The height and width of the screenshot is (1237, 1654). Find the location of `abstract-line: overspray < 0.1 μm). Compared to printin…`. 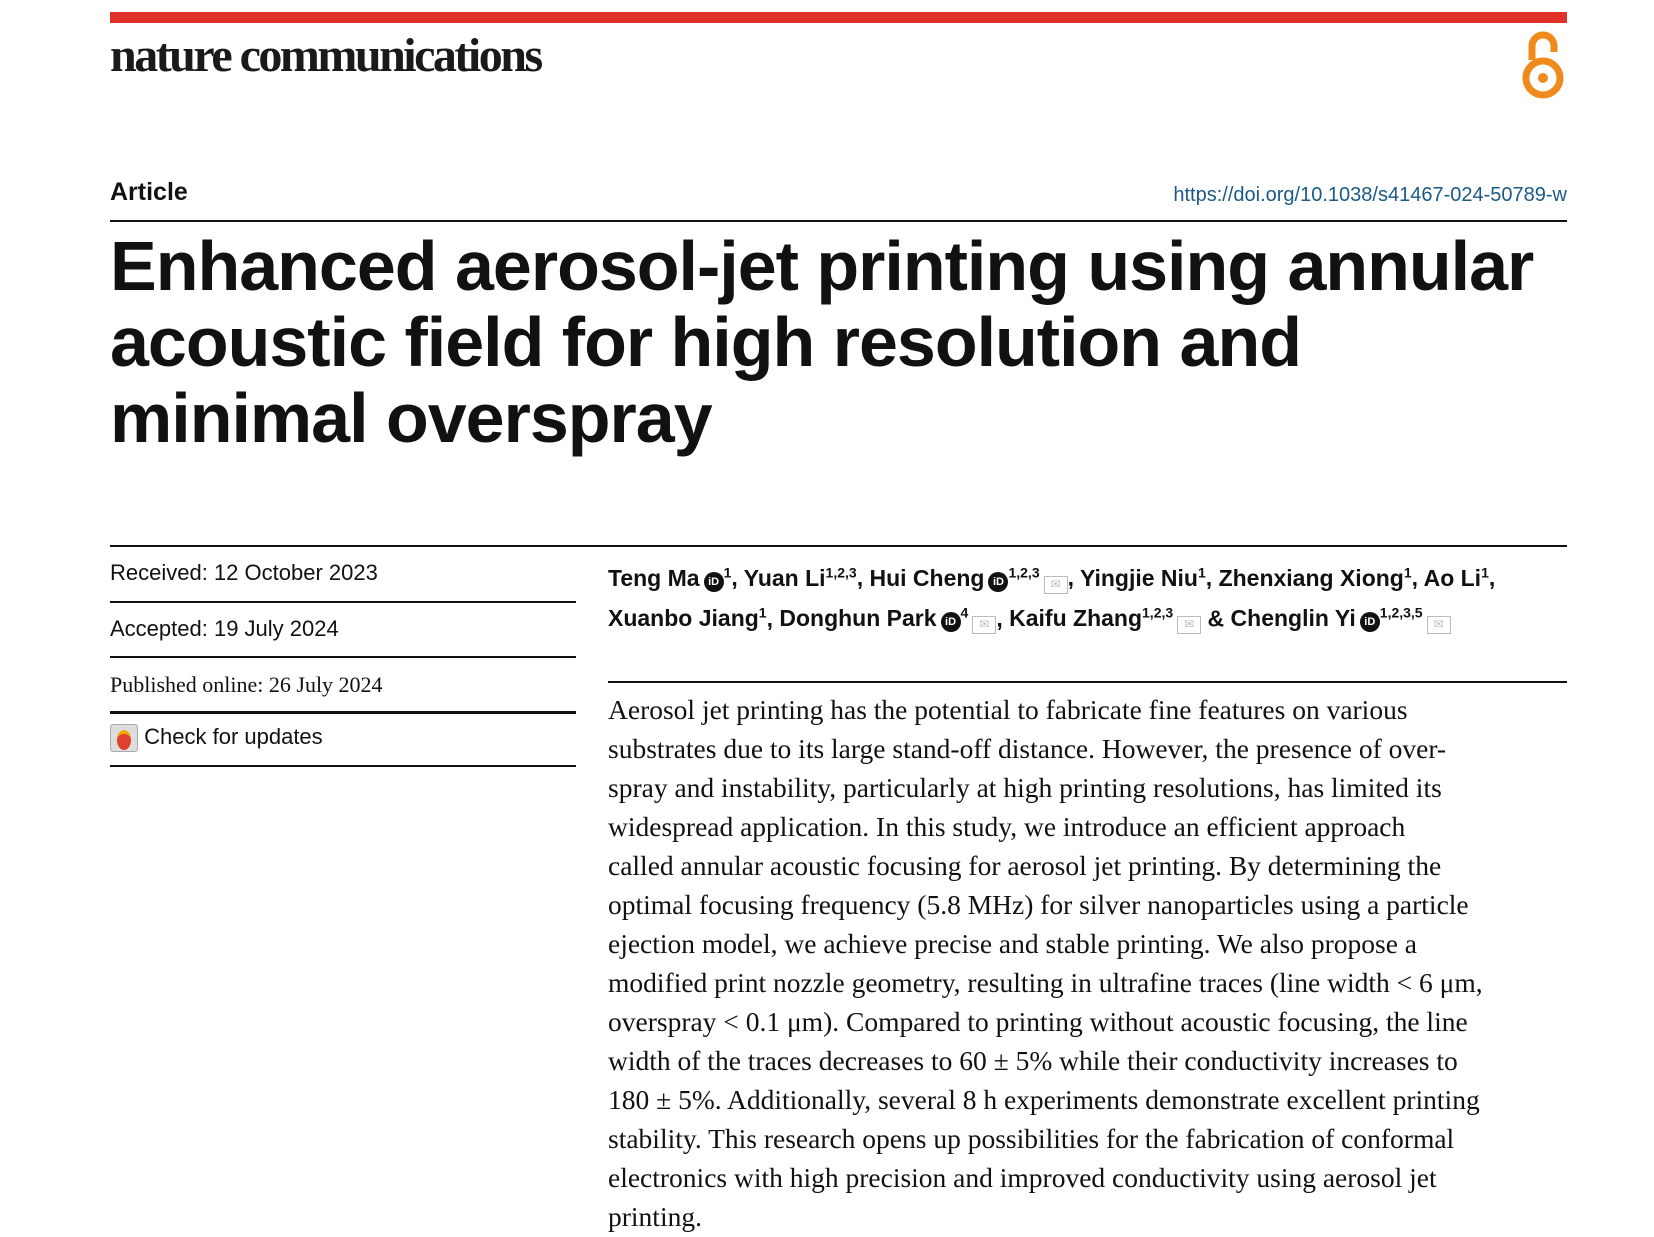

abstract-line: overspray < 0.1 μm). Compared to printin… is located at coordinates (1038, 1021).